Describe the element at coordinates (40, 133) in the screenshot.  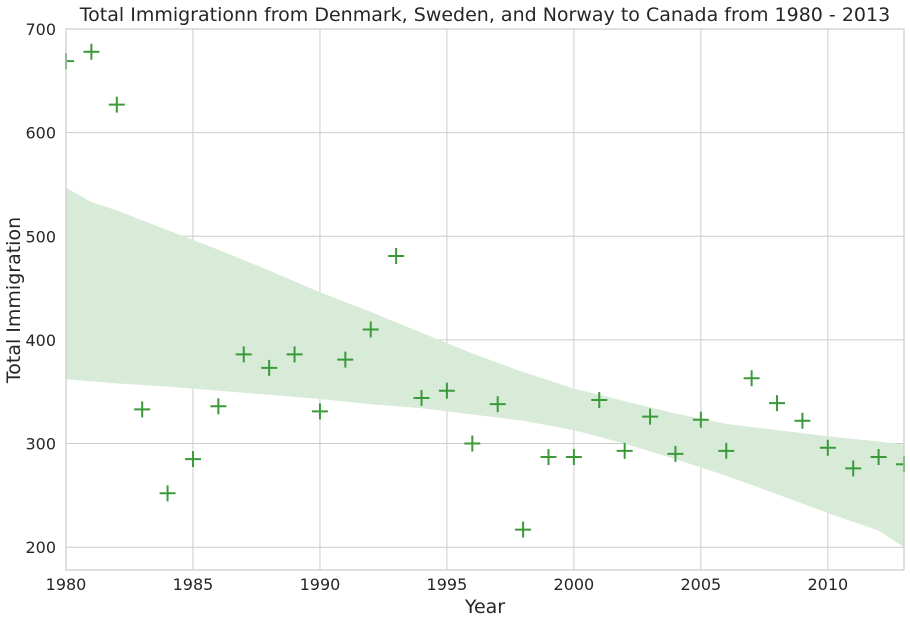
I see `y-tick-label: 600` at that location.